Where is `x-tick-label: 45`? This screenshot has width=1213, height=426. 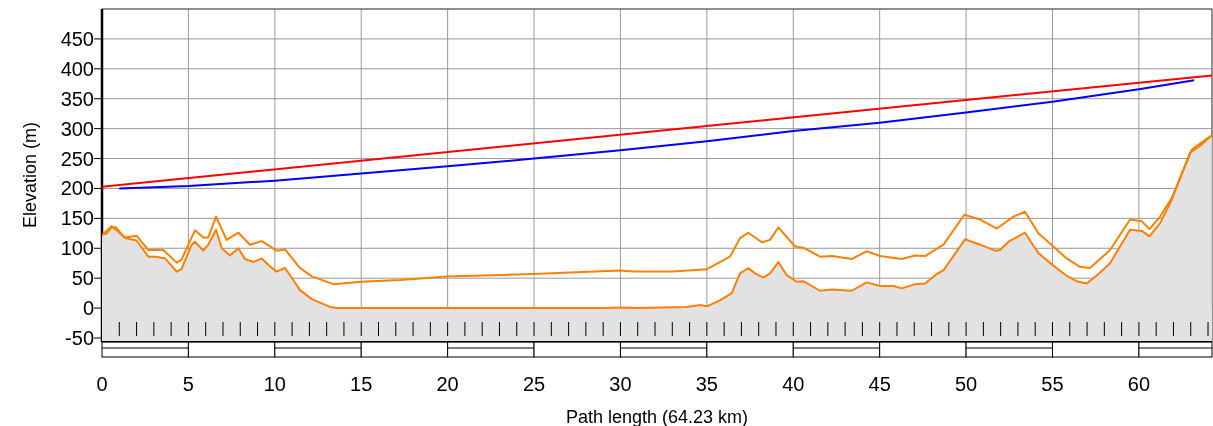 x-tick-label: 45 is located at coordinates (879, 384).